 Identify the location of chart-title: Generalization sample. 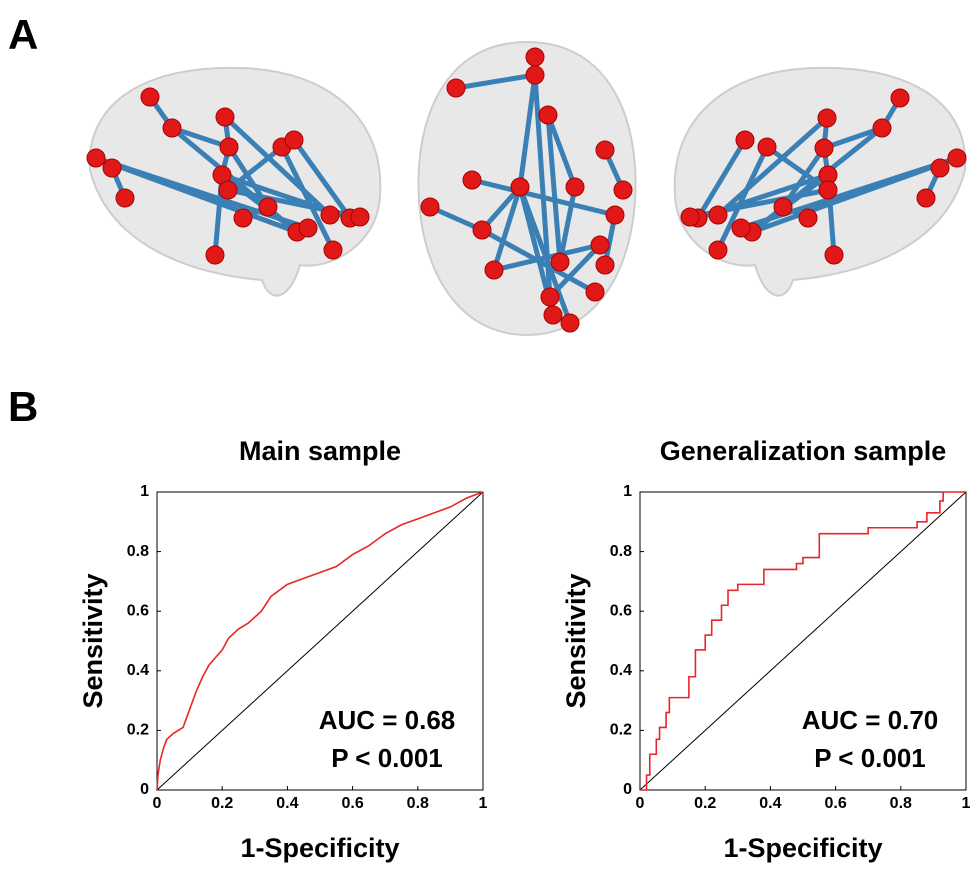
(803, 451).